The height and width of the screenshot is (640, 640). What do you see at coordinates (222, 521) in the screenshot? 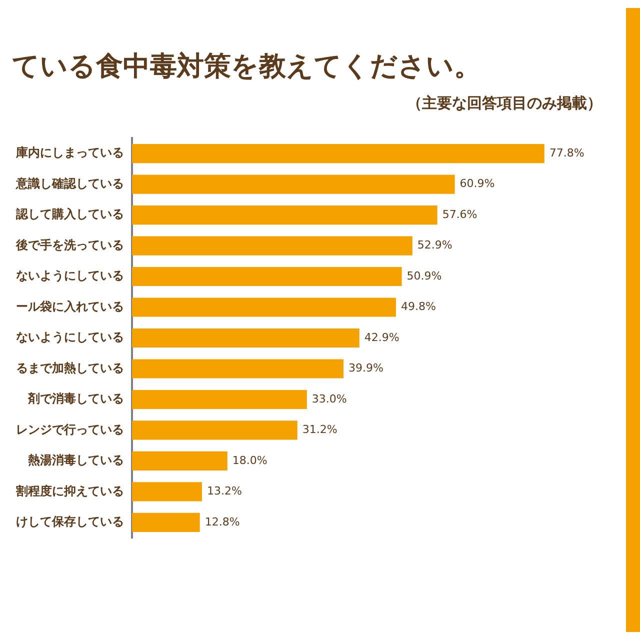
I see `data-label: 12.8%` at bounding box center [222, 521].